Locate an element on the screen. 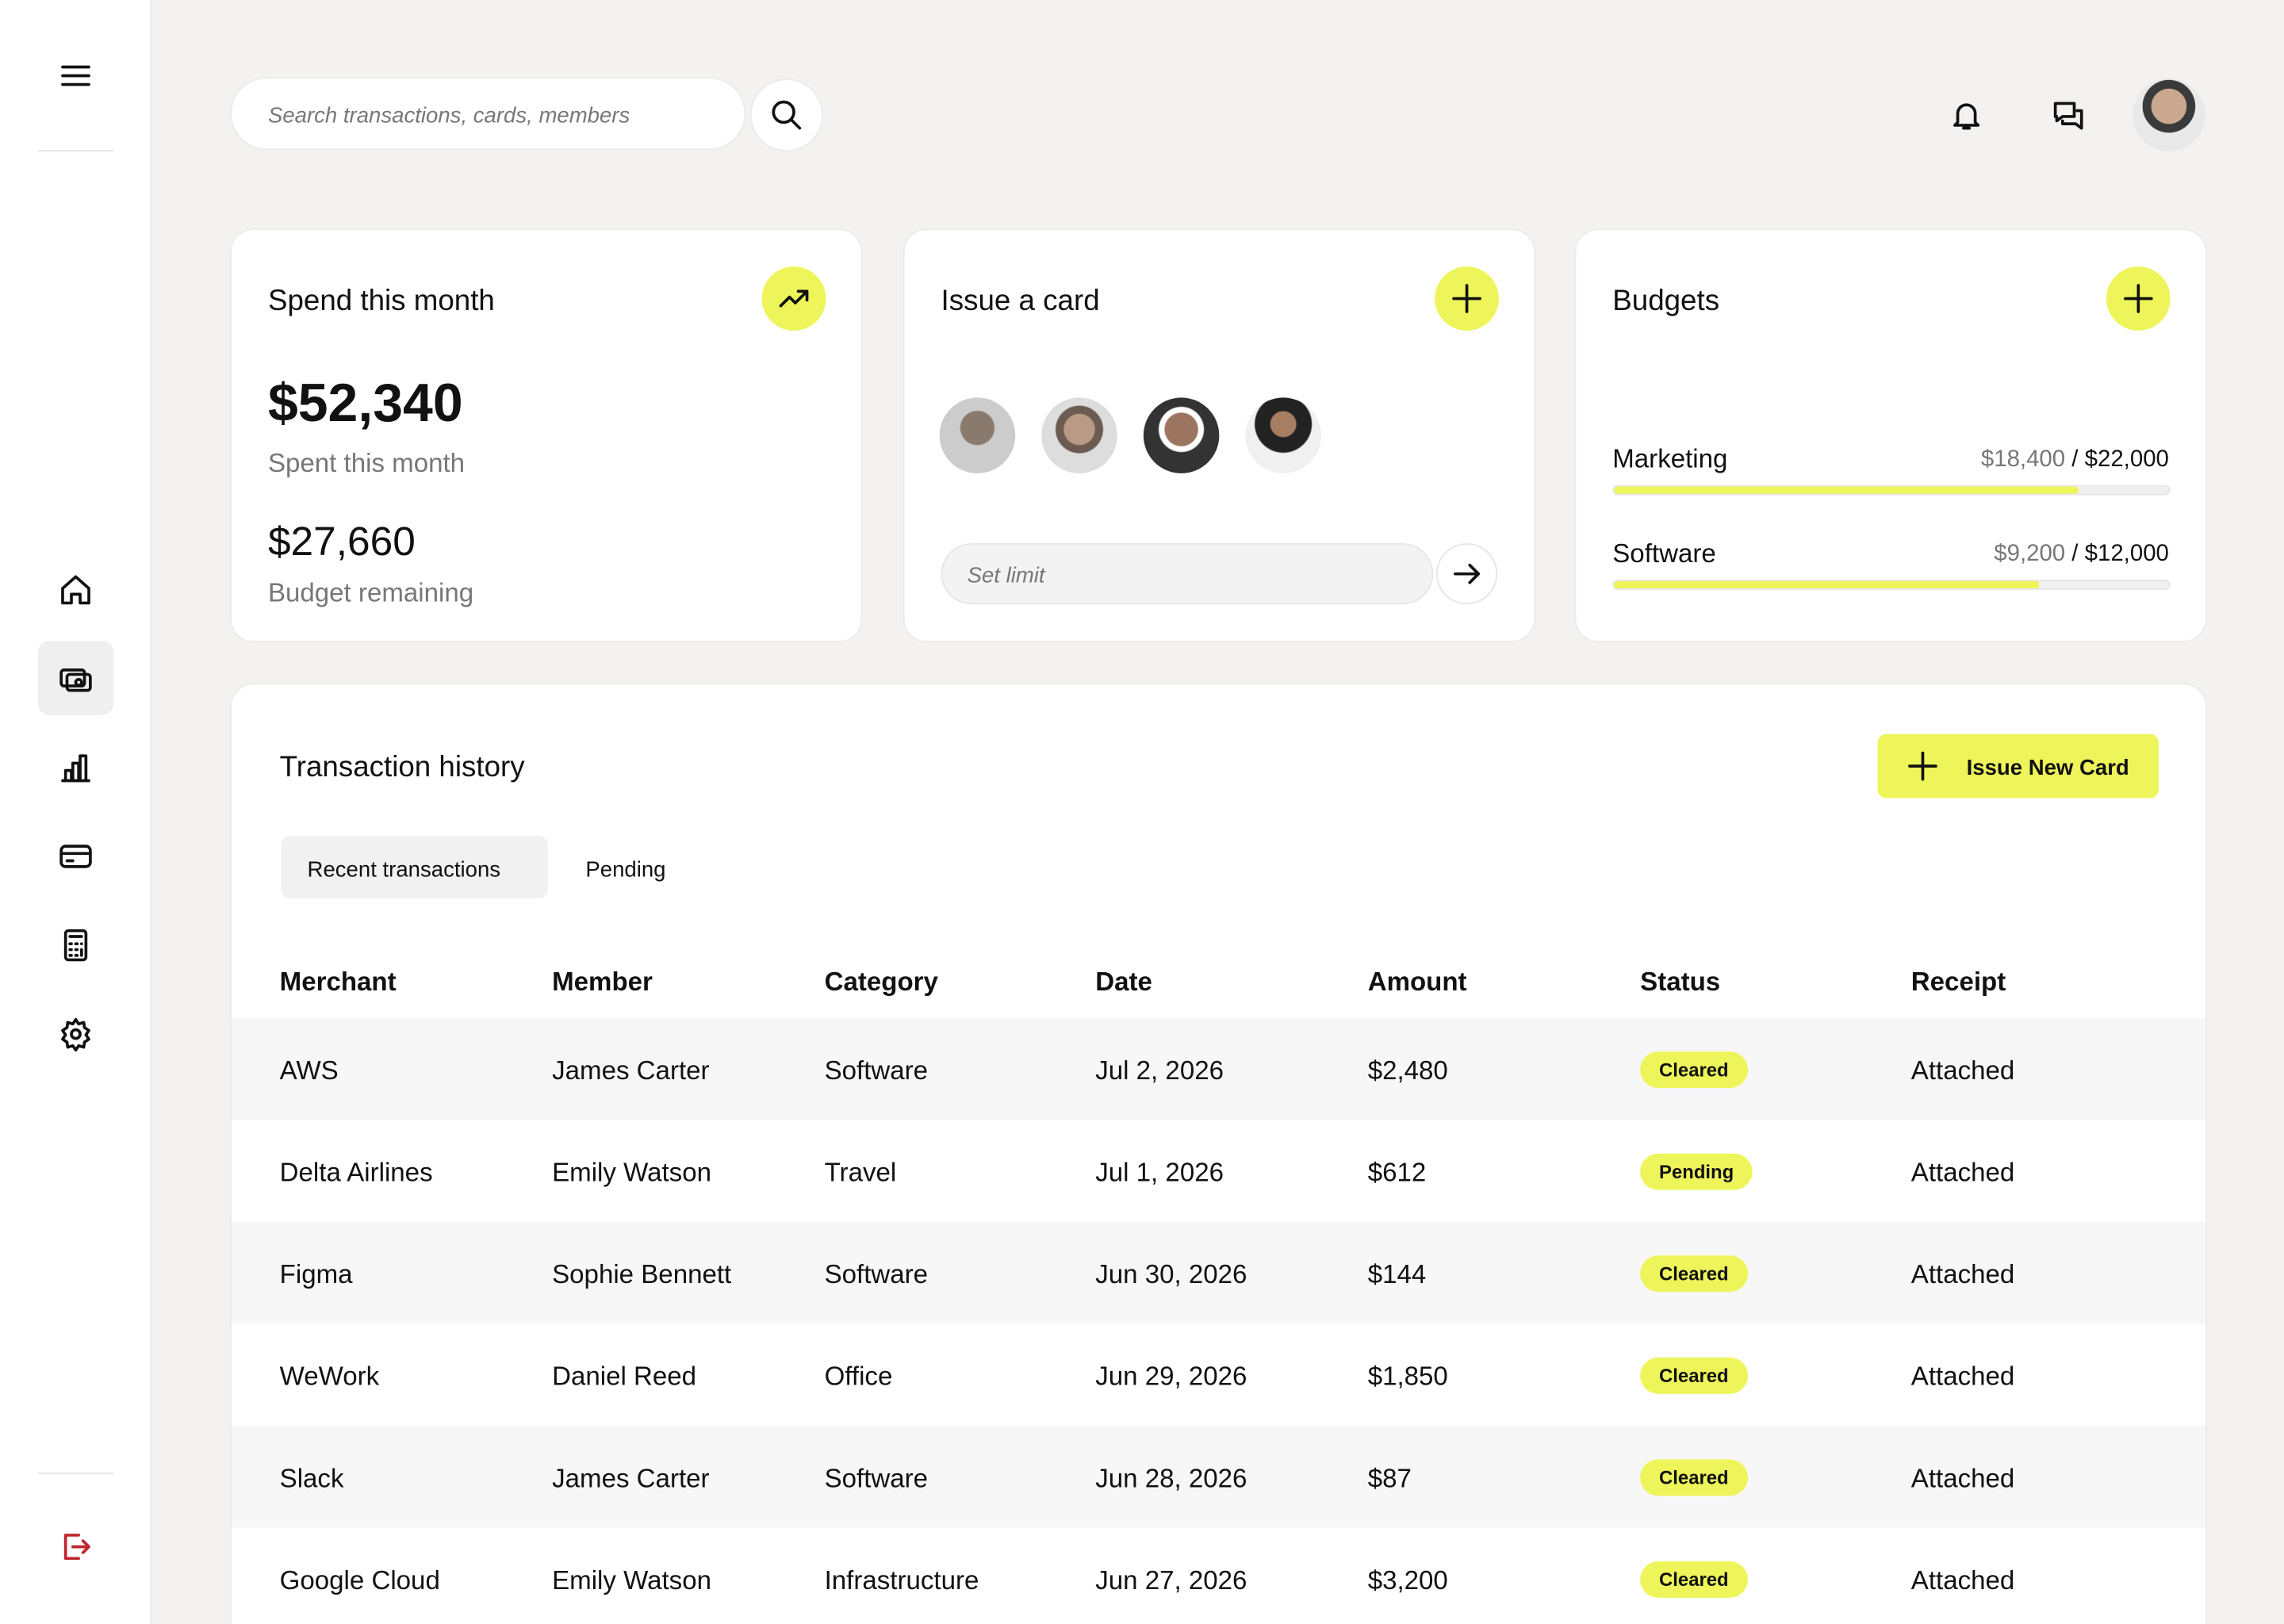 The height and width of the screenshot is (1624, 2284). issue-card: Issue a card Set limit is located at coordinates (1218, 435).